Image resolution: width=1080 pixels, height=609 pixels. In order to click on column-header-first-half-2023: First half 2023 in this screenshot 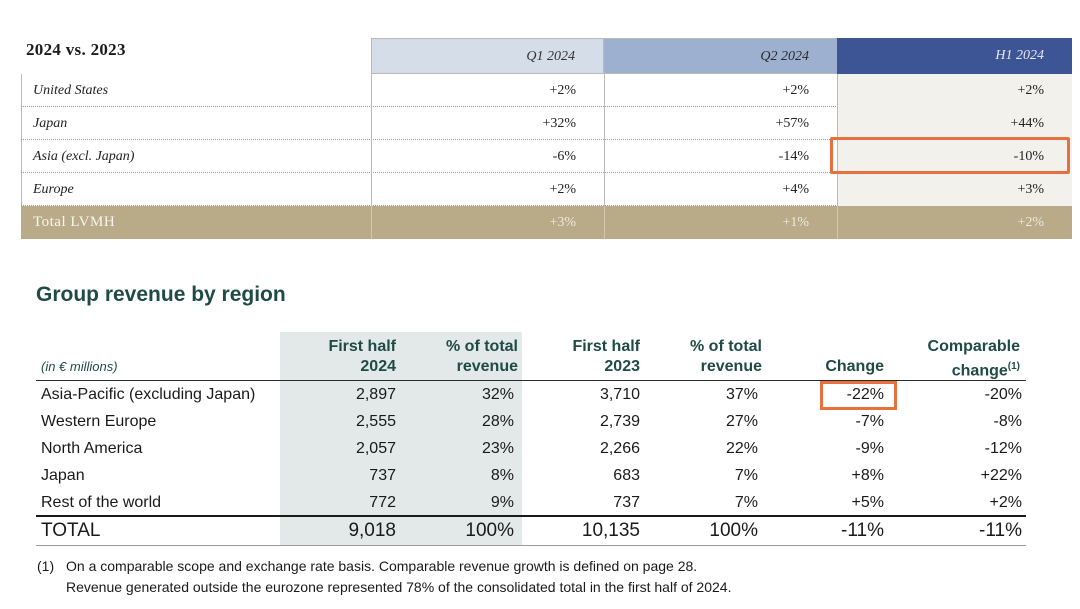, I will do `click(606, 357)`.